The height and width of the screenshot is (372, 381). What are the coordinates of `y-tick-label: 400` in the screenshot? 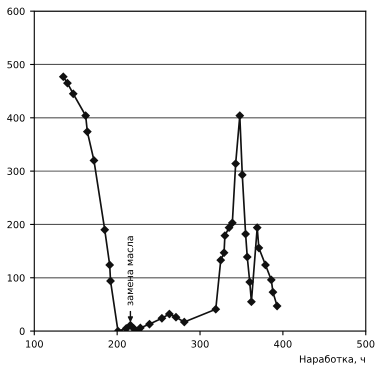 It's located at (16, 118).